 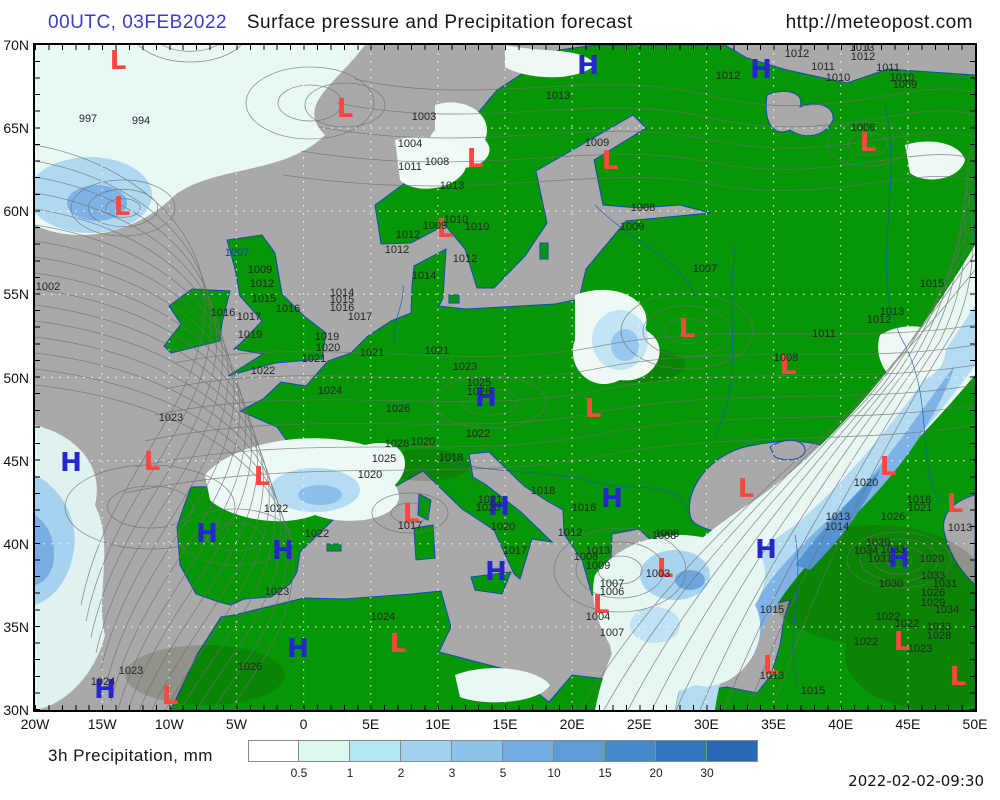 What do you see at coordinates (138, 22) in the screenshot?
I see `forecast-datetime: 00UTC, 03FEB2022` at bounding box center [138, 22].